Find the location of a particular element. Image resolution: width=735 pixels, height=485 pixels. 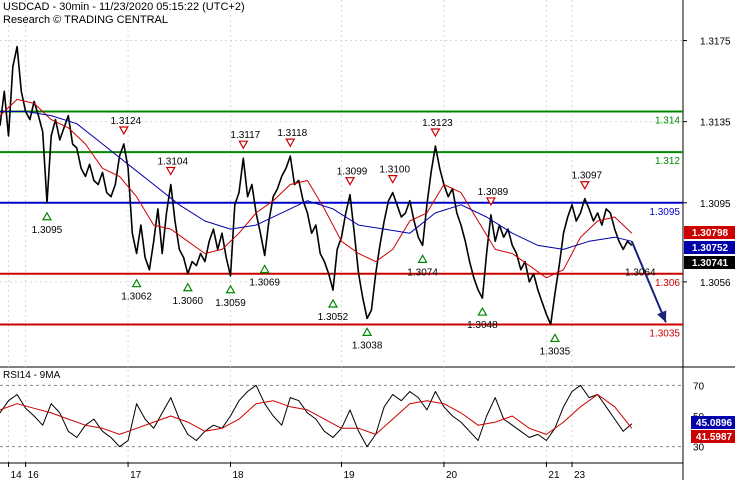

annotation-label-1: 1.3124 is located at coordinates (125, 121).